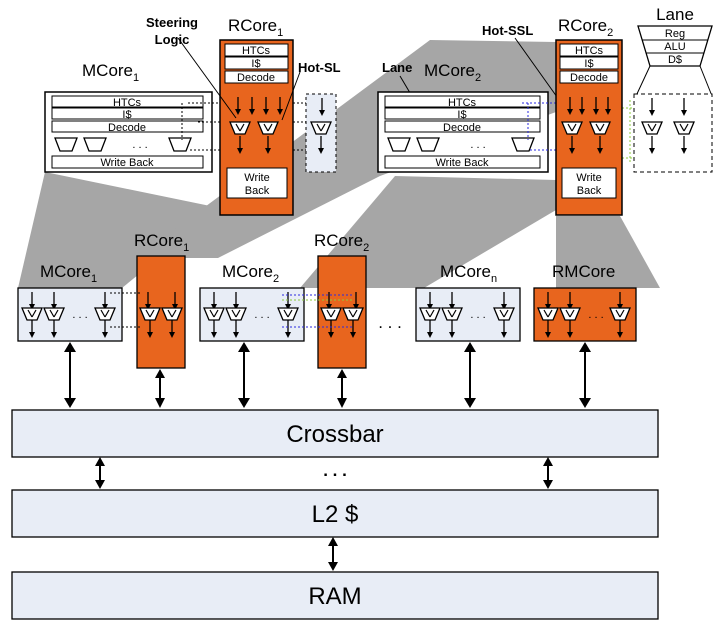  Describe the element at coordinates (257, 191) in the screenshot. I see `rcore1-back: Back` at that location.